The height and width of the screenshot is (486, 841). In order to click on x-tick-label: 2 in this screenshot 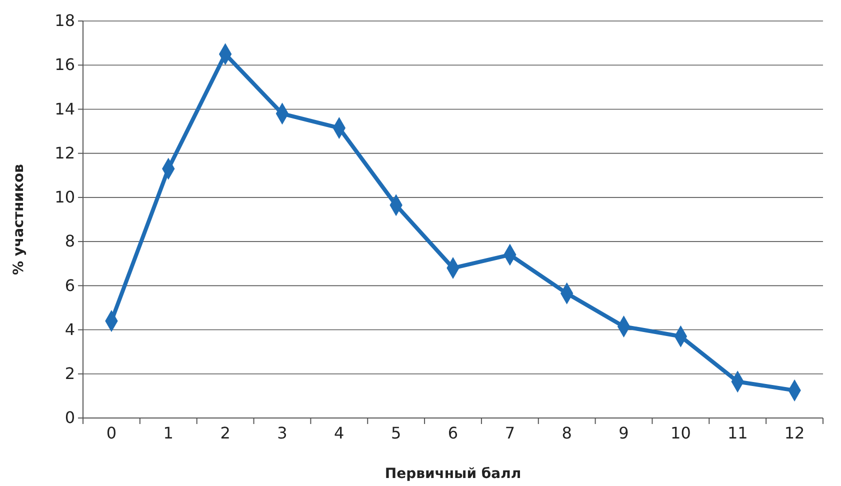, I will do `click(225, 433)`.